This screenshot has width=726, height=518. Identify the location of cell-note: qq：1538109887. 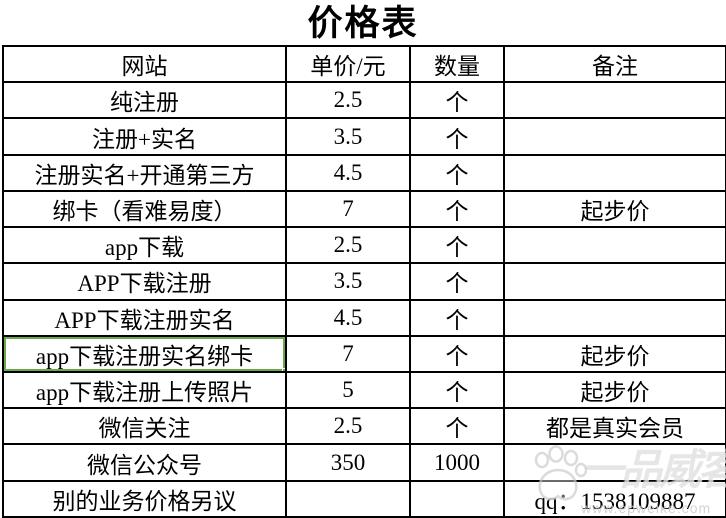
(614, 498).